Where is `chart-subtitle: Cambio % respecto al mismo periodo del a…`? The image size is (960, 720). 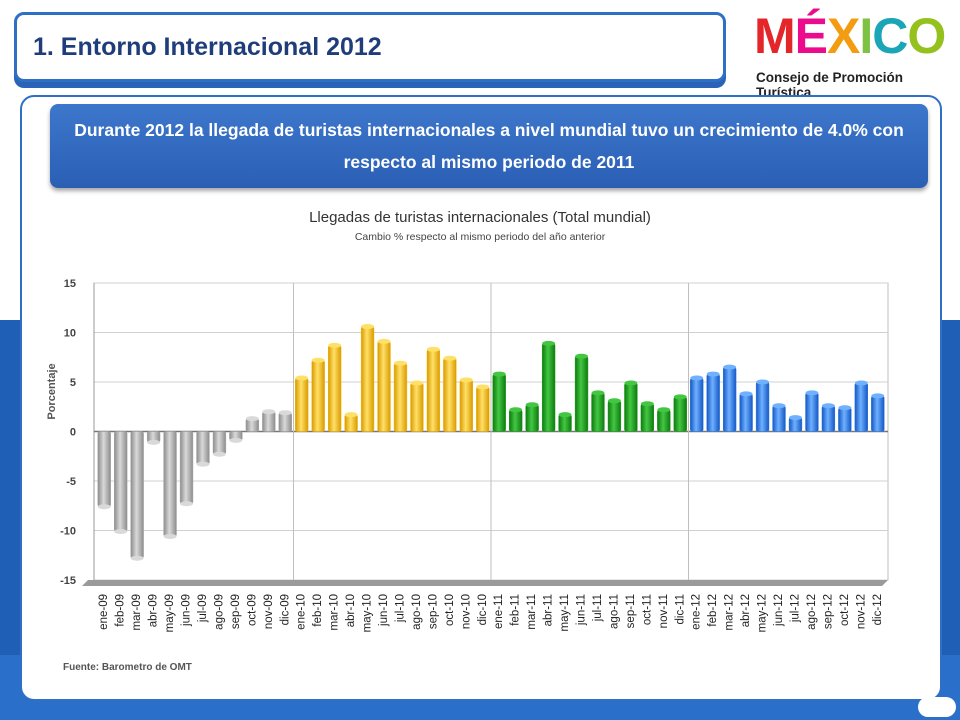
chart-subtitle: Cambio % respecto al mismo periodo del a… is located at coordinates (480, 237).